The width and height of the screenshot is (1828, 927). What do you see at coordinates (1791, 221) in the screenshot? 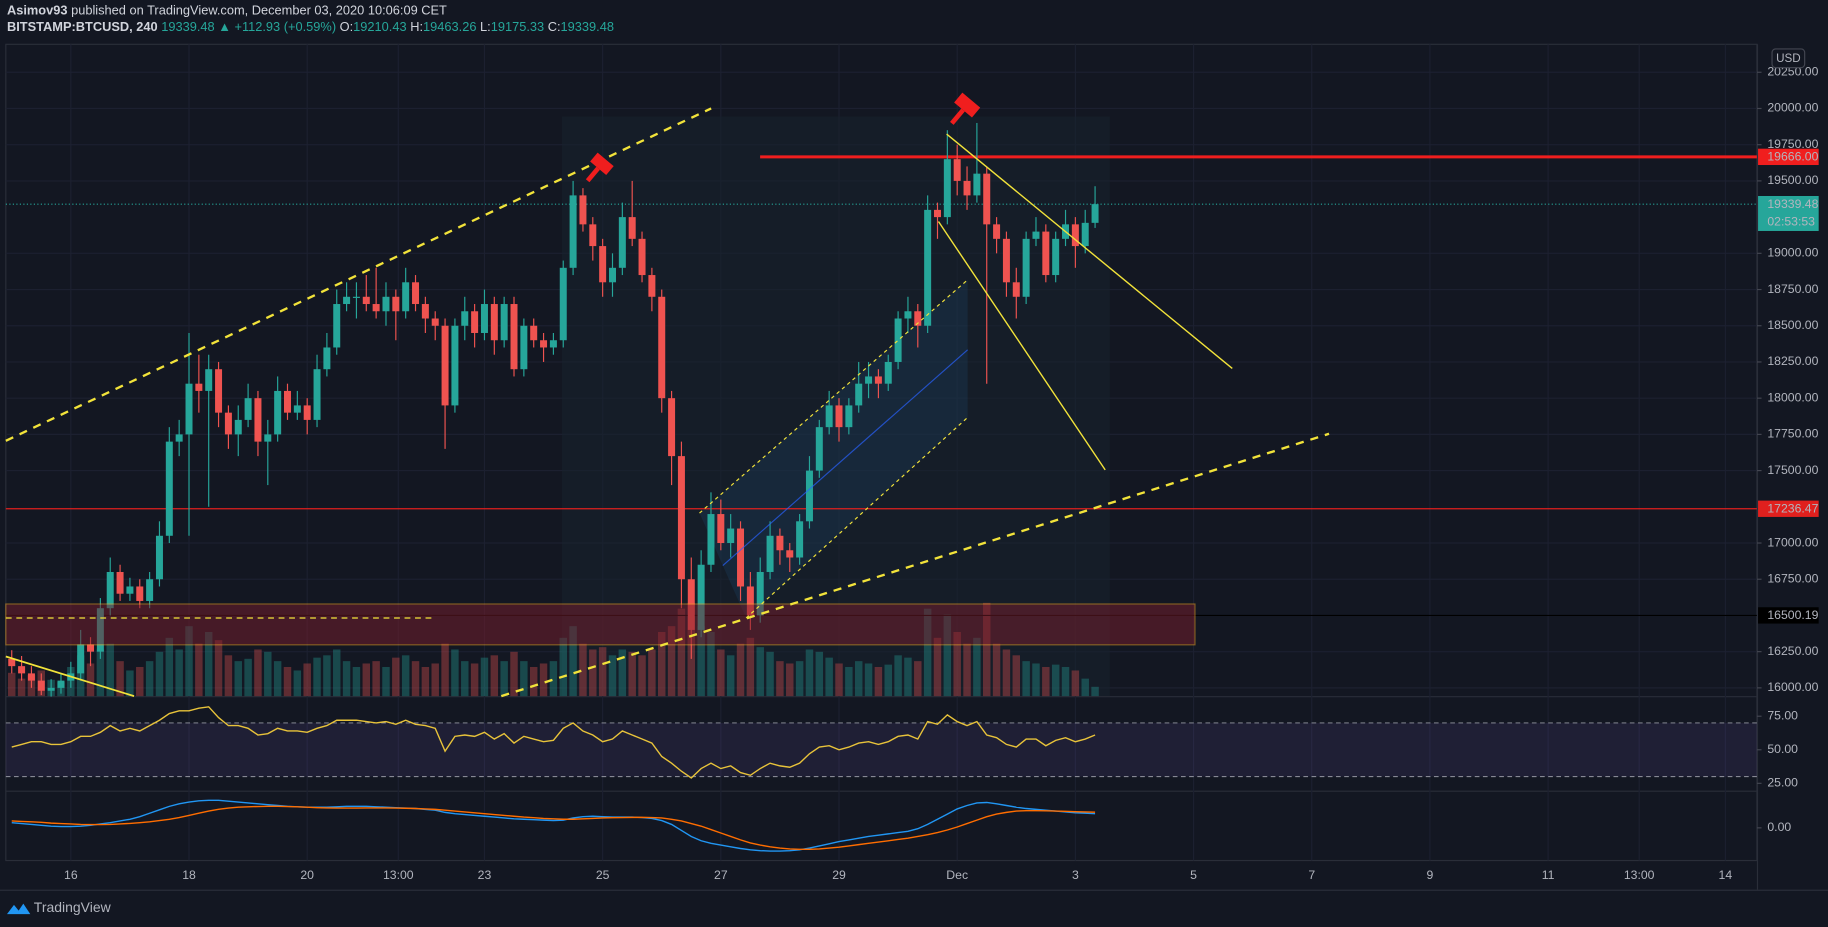
I see `countdown: 02:53:53` at bounding box center [1791, 221].